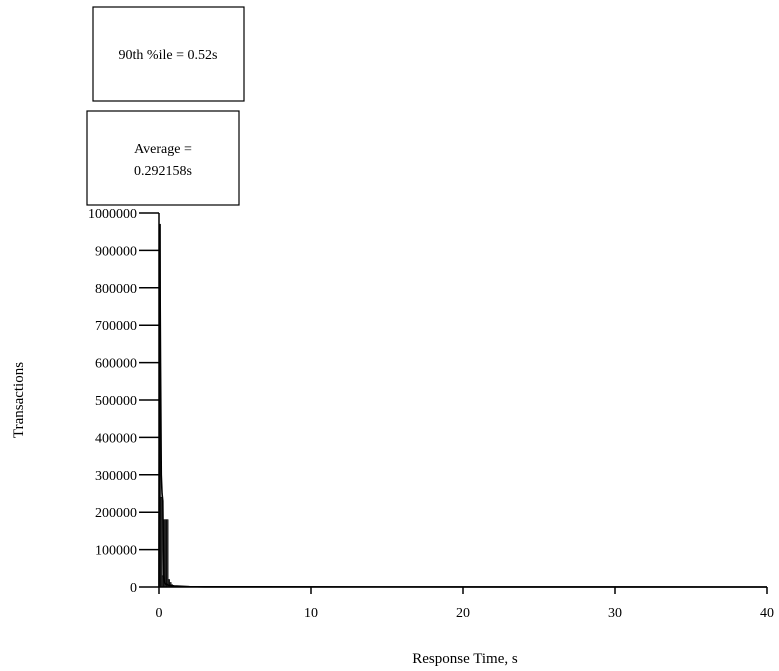 This screenshot has height=671, width=779. I want to click on annotation-average: Average = 0.292158s, so click(163, 158).